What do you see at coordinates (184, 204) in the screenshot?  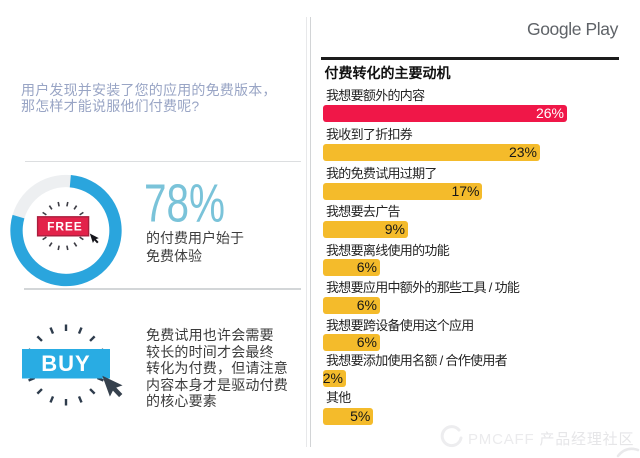 I see `svg-text: 78%` at bounding box center [184, 204].